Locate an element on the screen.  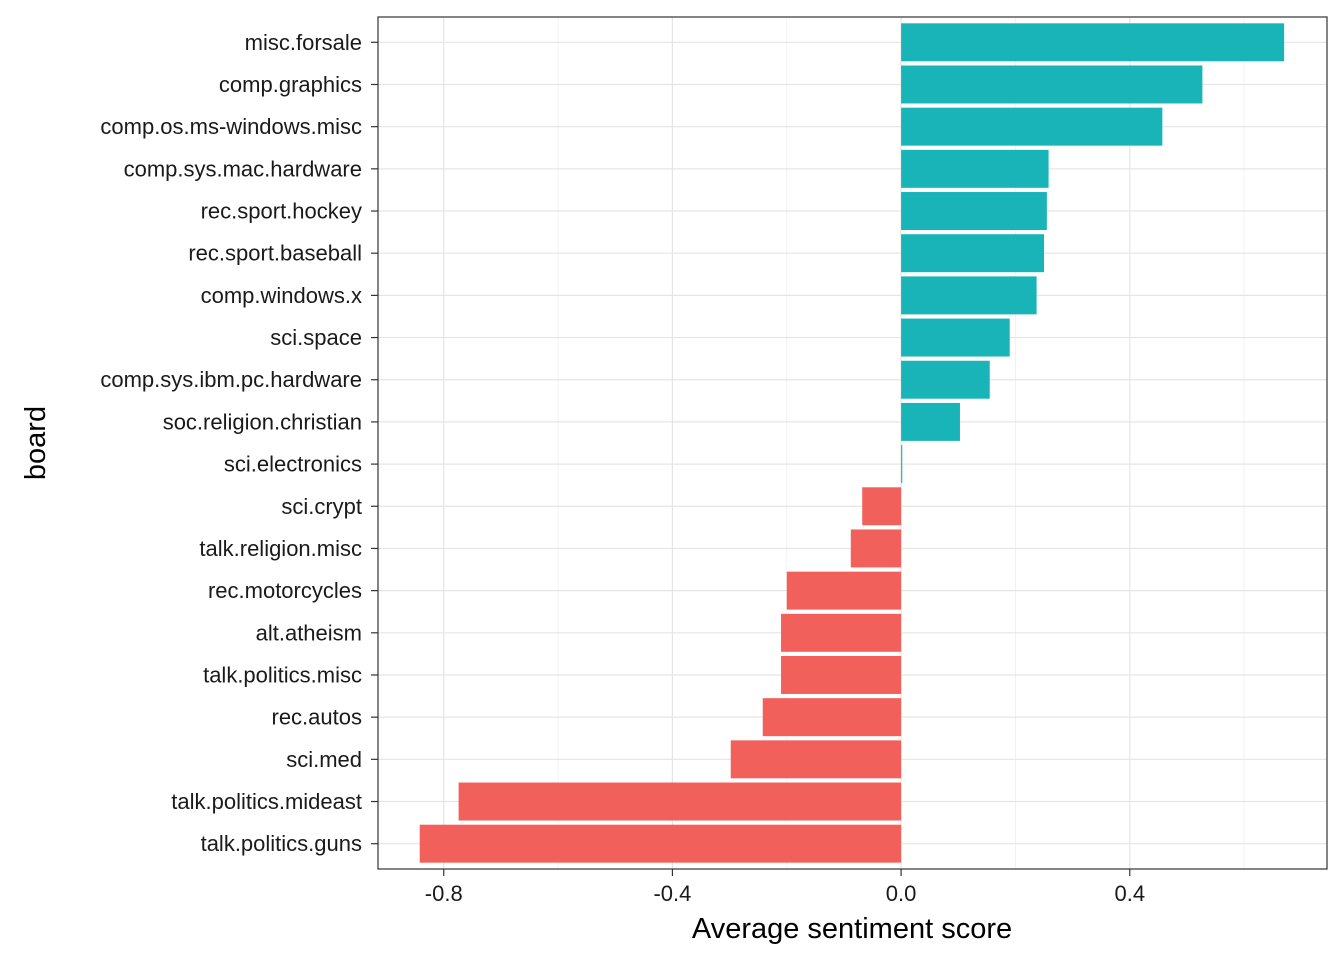
y-axis-title: board is located at coordinates (36, 443).